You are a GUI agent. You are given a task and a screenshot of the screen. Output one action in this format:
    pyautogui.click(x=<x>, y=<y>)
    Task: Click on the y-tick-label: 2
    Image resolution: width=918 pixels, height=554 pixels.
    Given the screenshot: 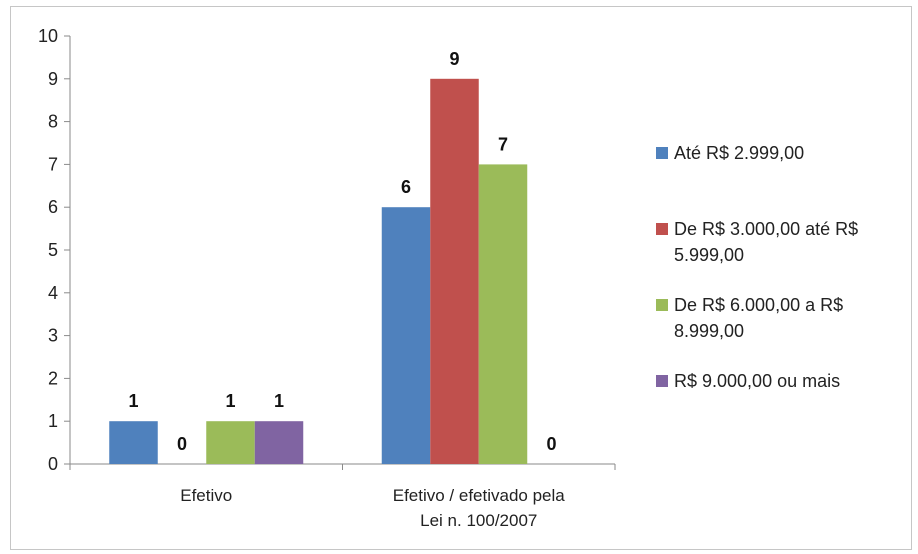 What is the action you would take?
    pyautogui.click(x=53, y=378)
    